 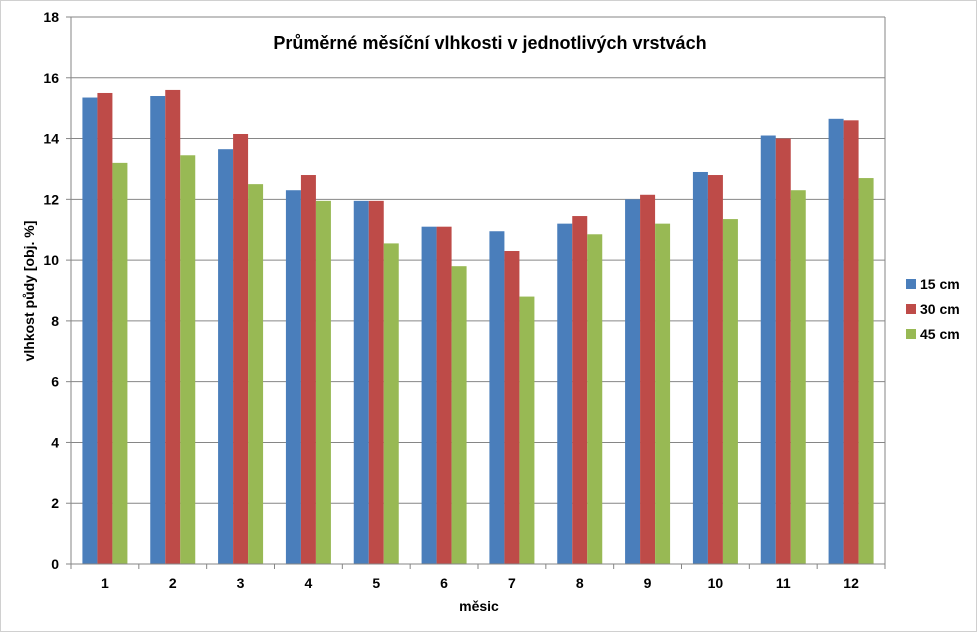 What do you see at coordinates (309, 583) in the screenshot?
I see `x-tick-label: 4` at bounding box center [309, 583].